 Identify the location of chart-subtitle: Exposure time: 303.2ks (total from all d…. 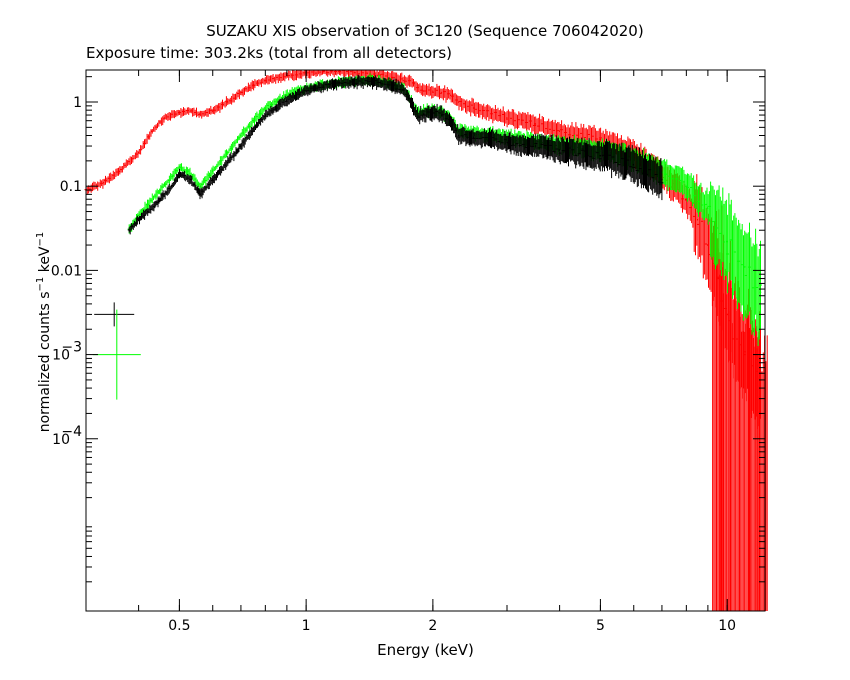
(269, 53).